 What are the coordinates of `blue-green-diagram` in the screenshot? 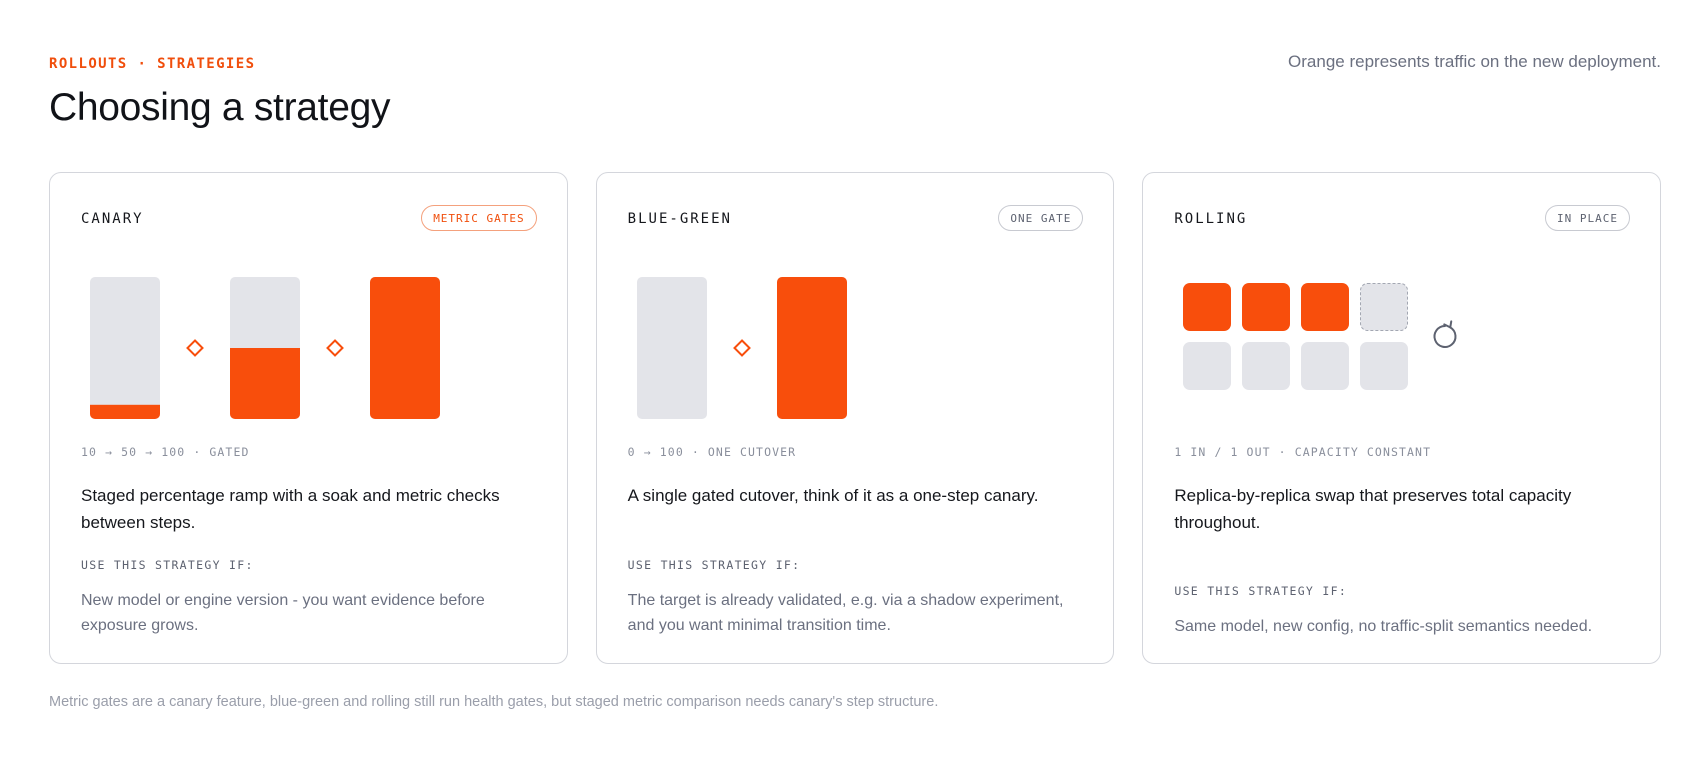 It's located at (858, 348).